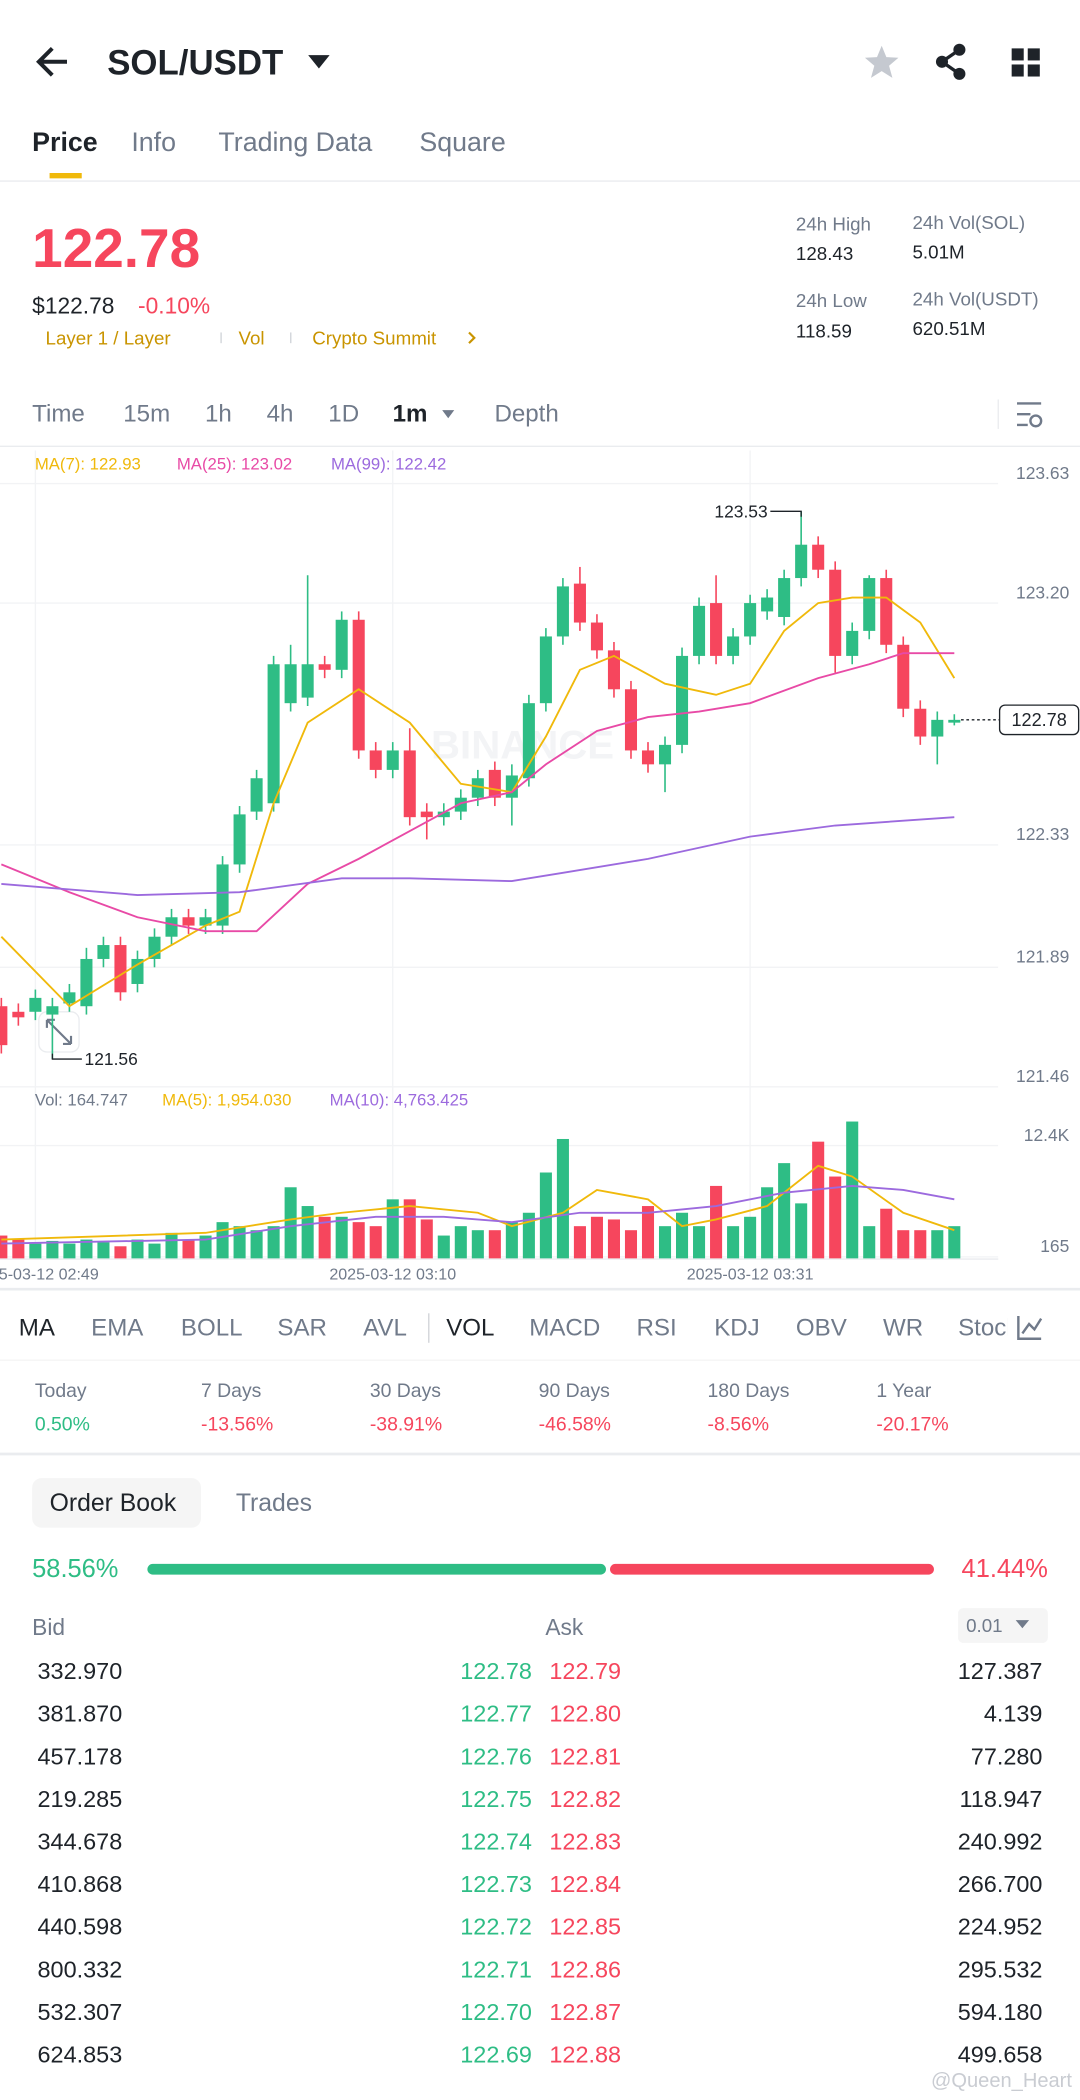  Describe the element at coordinates (59, 1032) in the screenshot. I see `expand-chart-button` at that location.